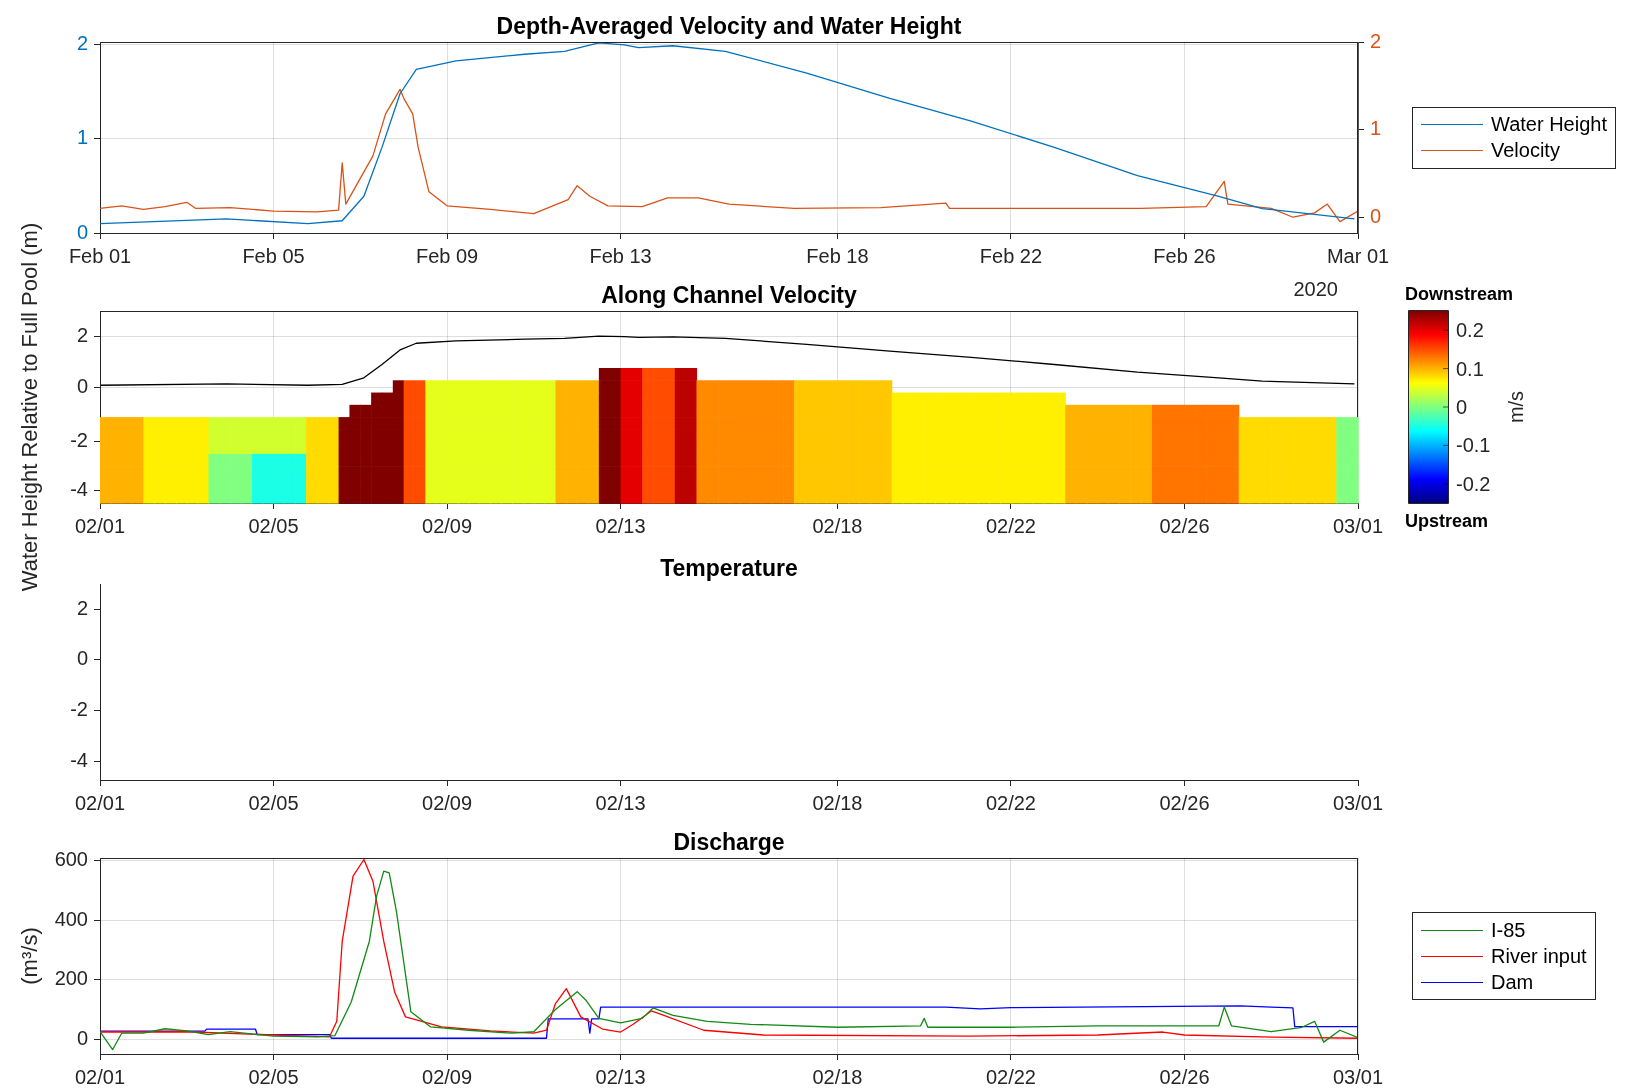 Image resolution: width=1636 pixels, height=1091 pixels. Describe the element at coordinates (29, 956) in the screenshot. I see `y-axis-title: (m³/s)` at that location.